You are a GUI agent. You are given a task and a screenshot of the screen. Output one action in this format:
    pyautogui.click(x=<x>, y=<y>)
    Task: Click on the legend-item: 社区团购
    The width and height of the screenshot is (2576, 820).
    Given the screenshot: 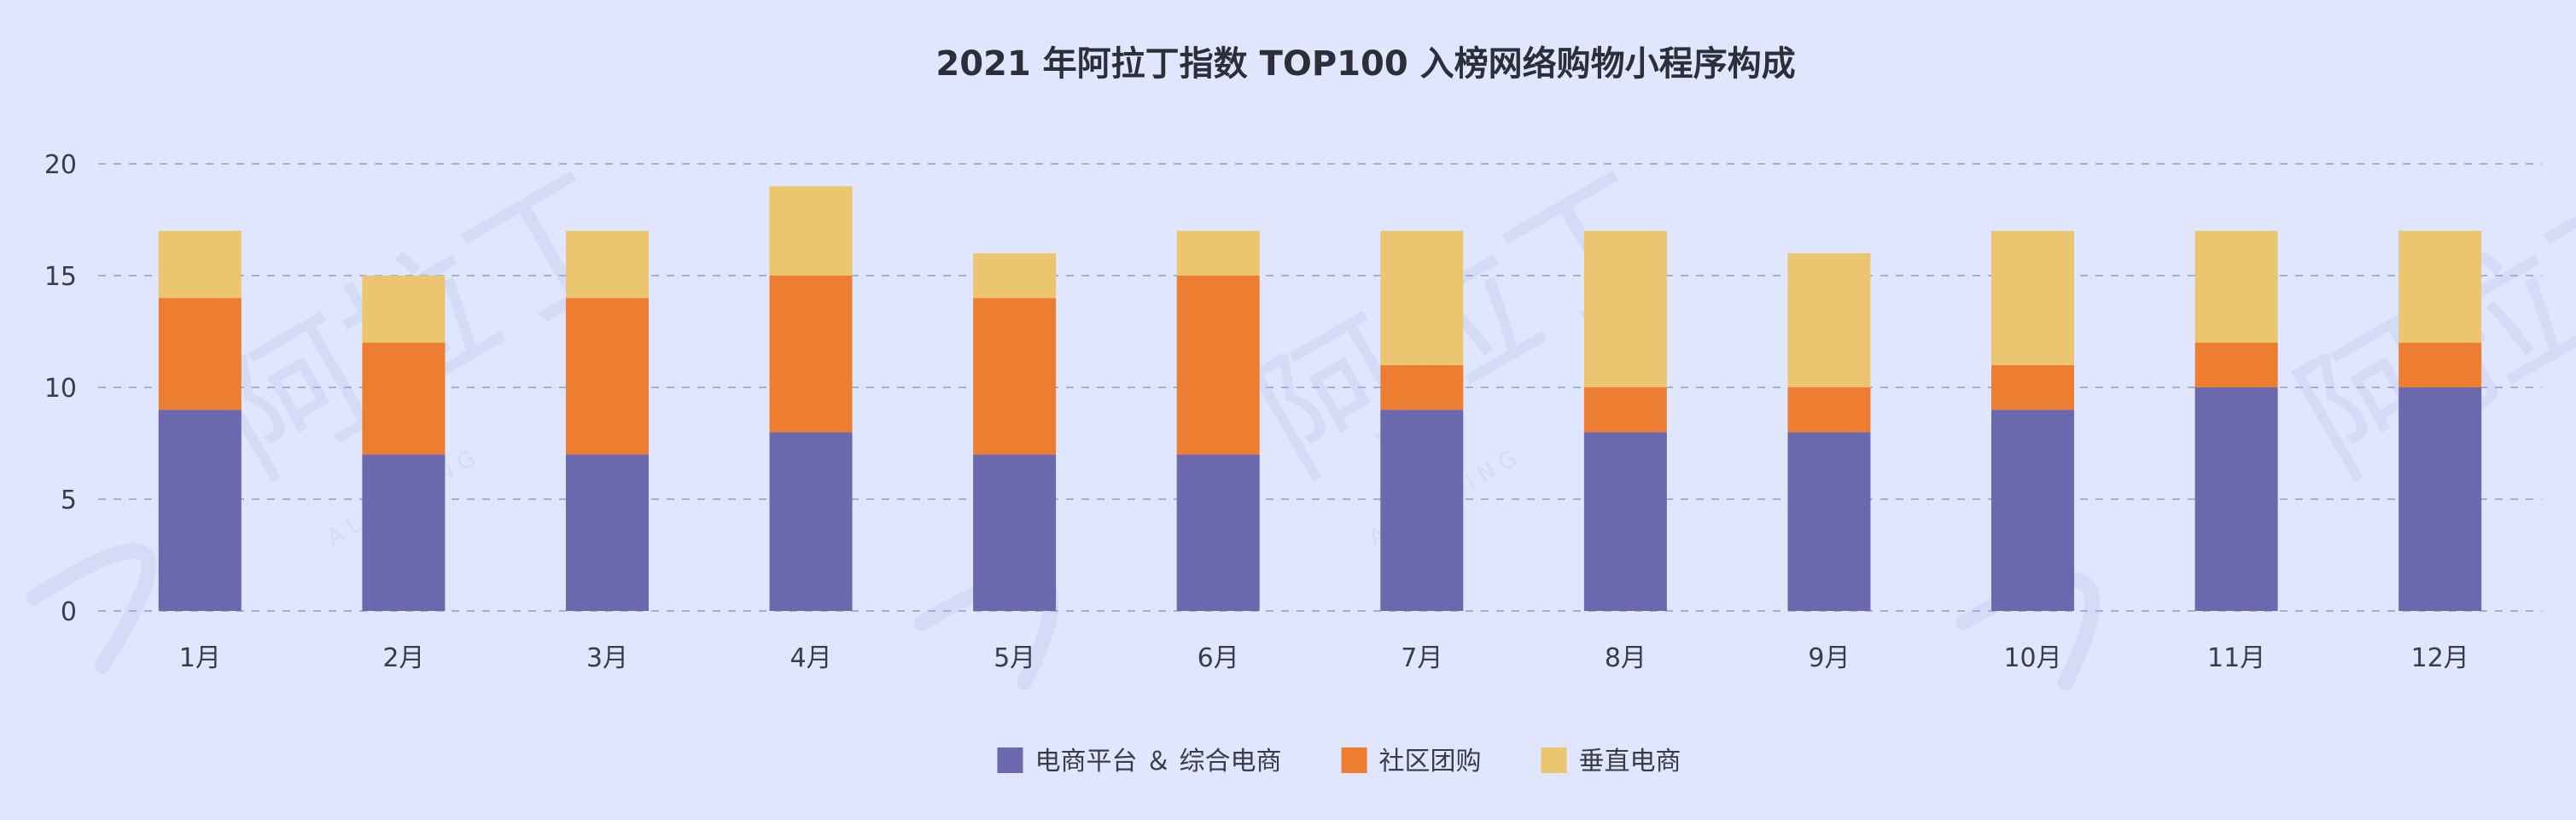 What is the action you would take?
    pyautogui.click(x=1411, y=761)
    